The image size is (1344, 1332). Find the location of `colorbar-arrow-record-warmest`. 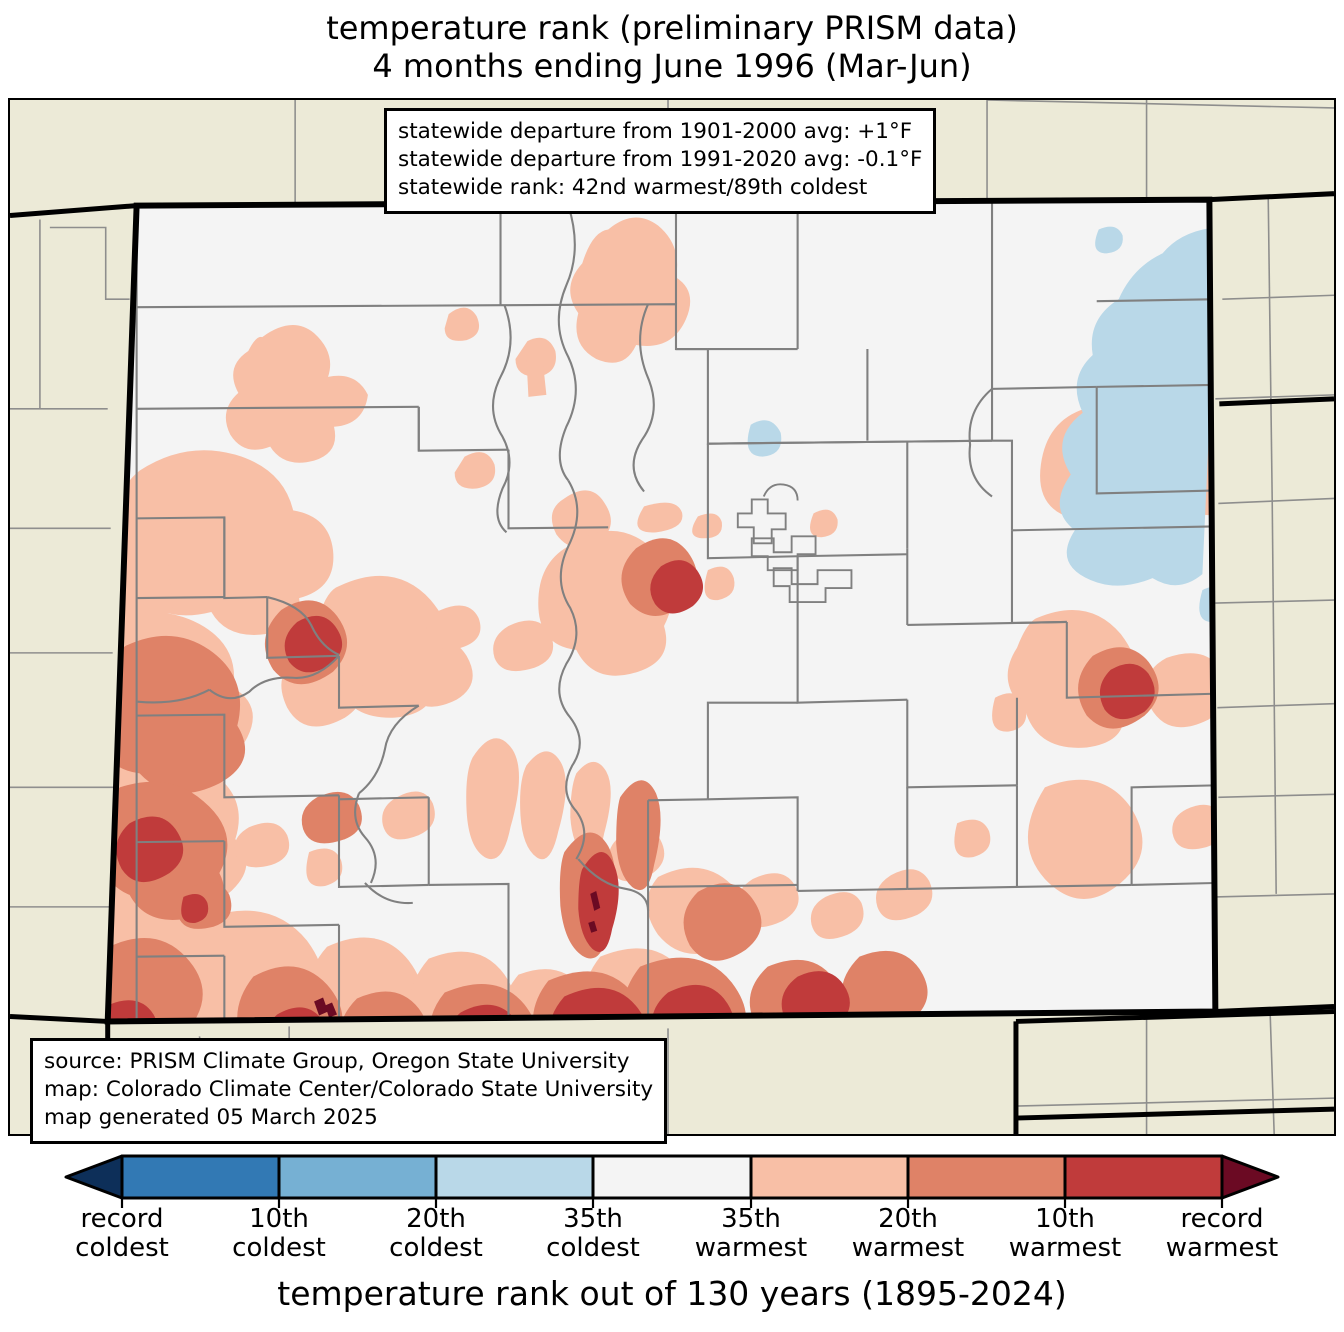

colorbar-arrow-record-warmest is located at coordinates (1250, 1177).